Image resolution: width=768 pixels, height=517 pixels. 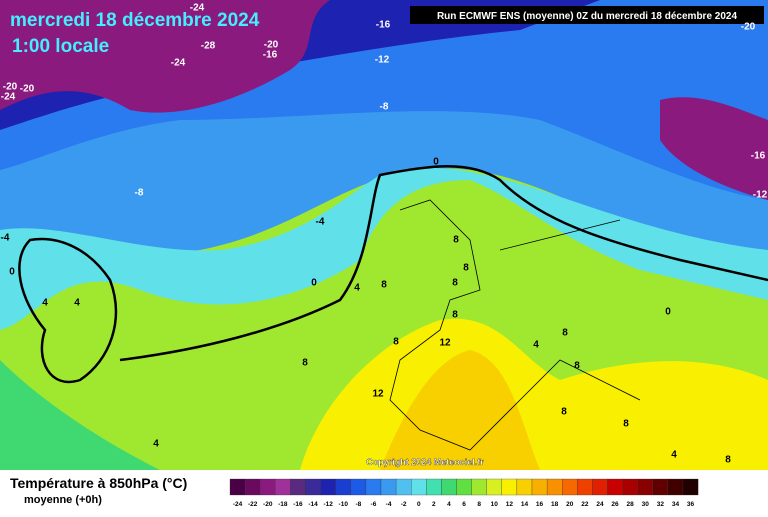 I want to click on date: mercredi 18 décembre 2024, so click(x=135, y=20).